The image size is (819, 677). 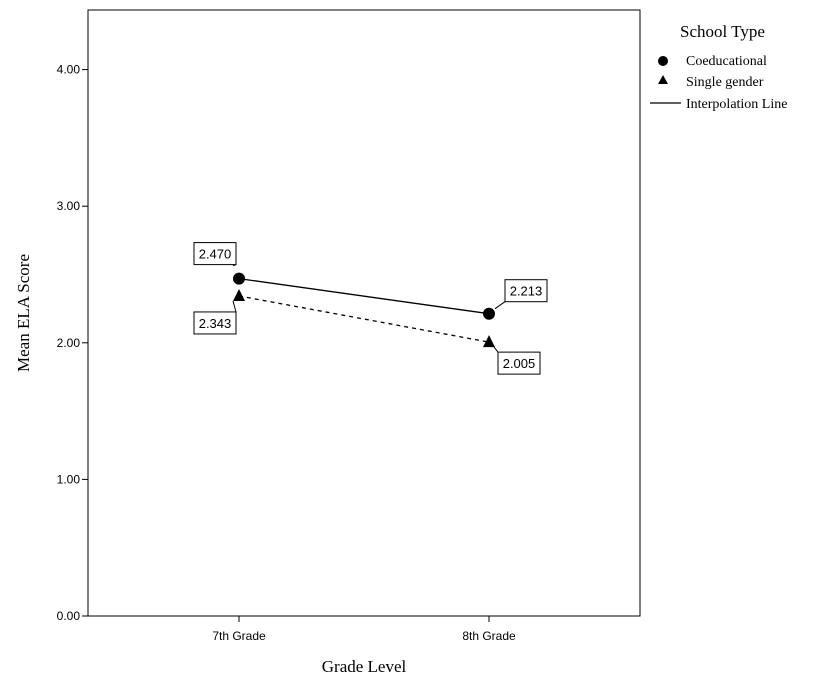 I want to click on data-label-0-0: 2.470, so click(x=215, y=254).